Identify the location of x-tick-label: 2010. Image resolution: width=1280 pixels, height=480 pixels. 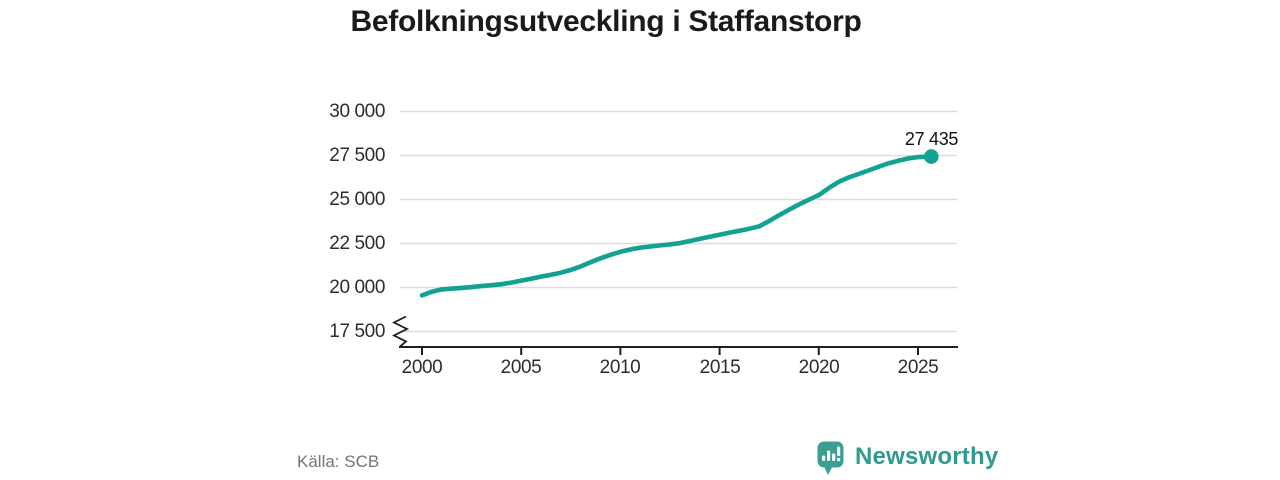
(620, 367).